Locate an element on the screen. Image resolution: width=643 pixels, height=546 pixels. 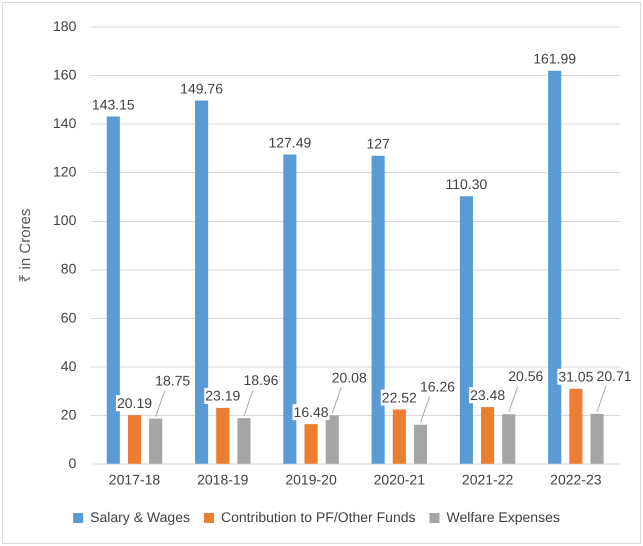
y-tick-label: 0 is located at coordinates (72, 463).